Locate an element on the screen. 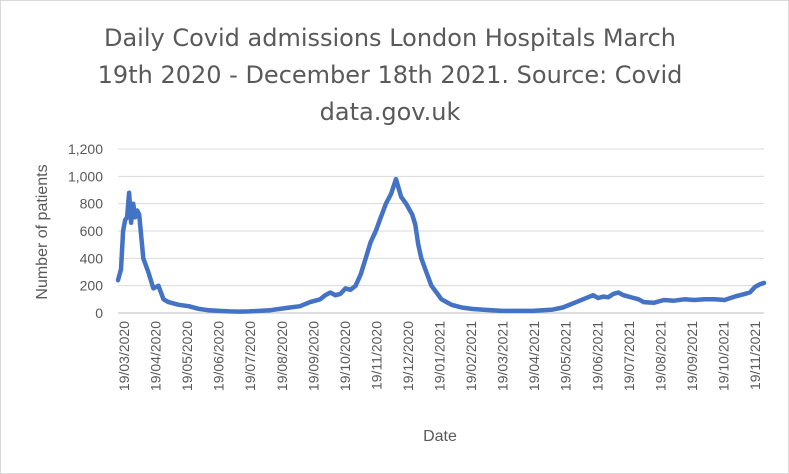  y-tick-label: 600 is located at coordinates (92, 231).